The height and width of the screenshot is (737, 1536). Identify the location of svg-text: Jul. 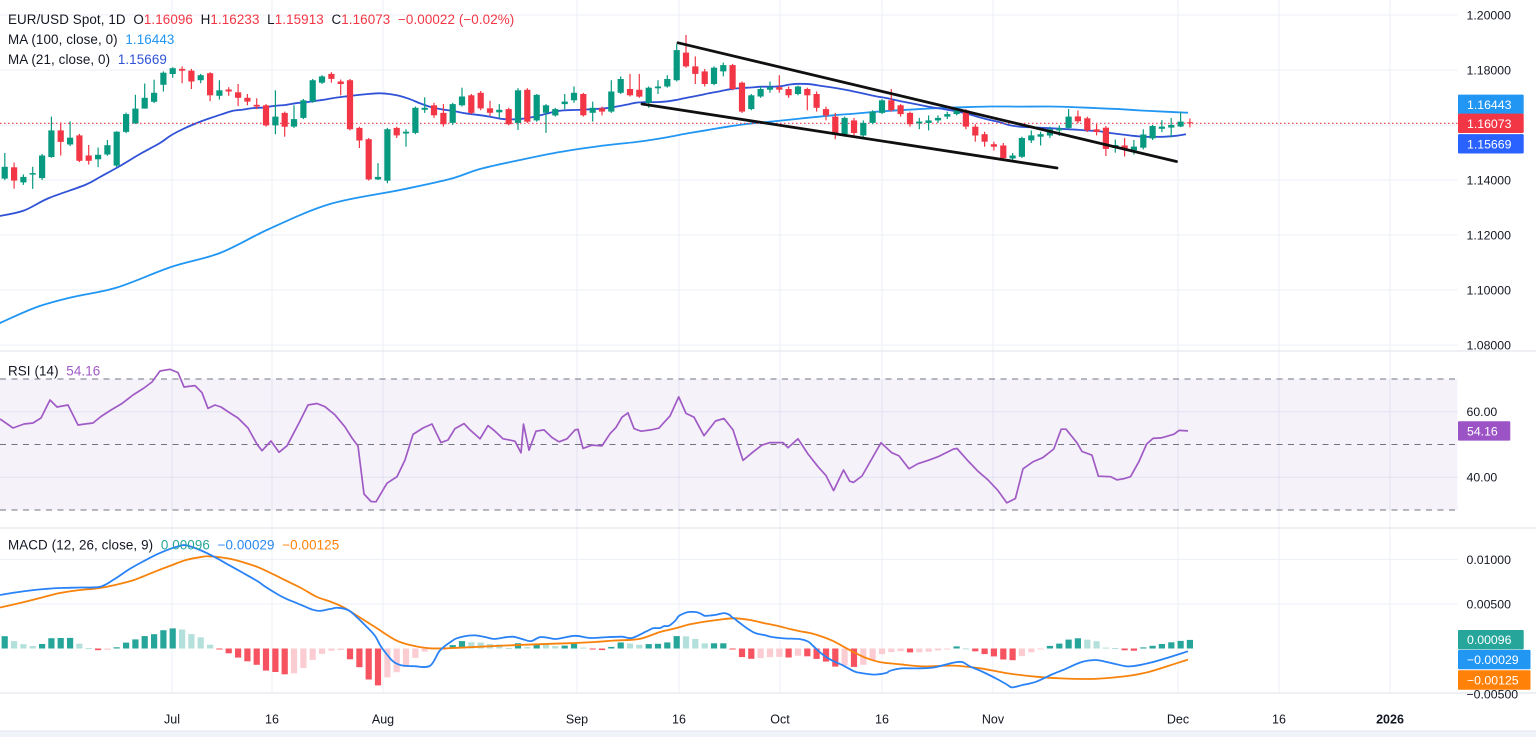
(172, 720).